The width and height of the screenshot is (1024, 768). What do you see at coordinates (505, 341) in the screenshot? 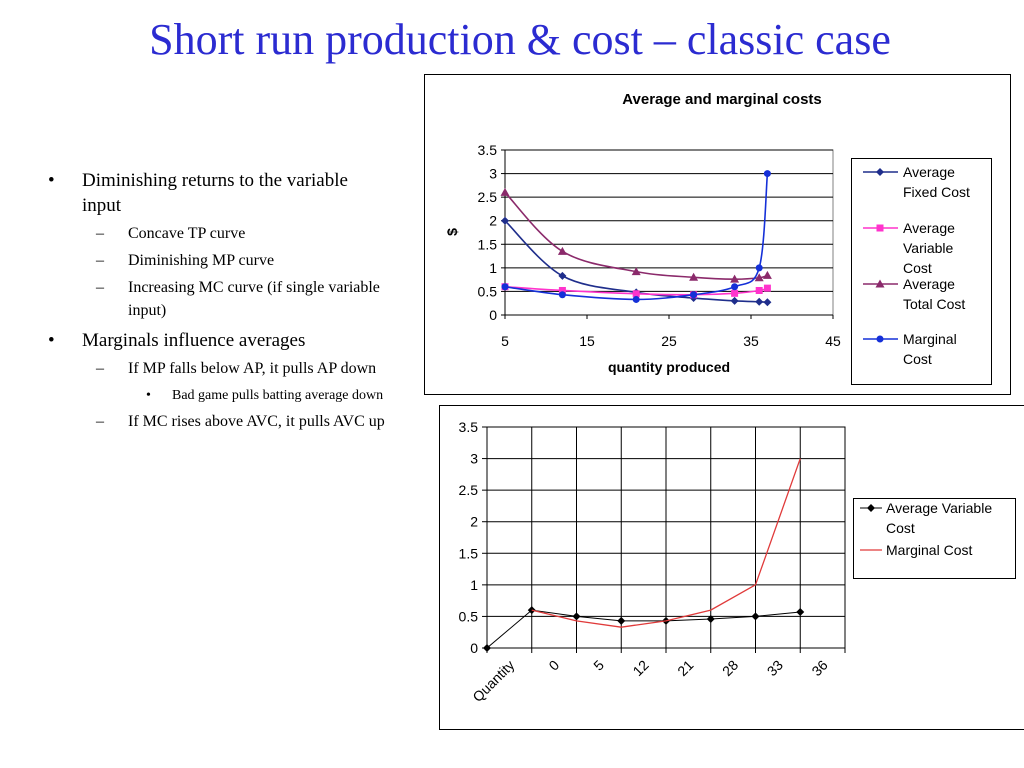
I see `x-tick-label: 5` at bounding box center [505, 341].